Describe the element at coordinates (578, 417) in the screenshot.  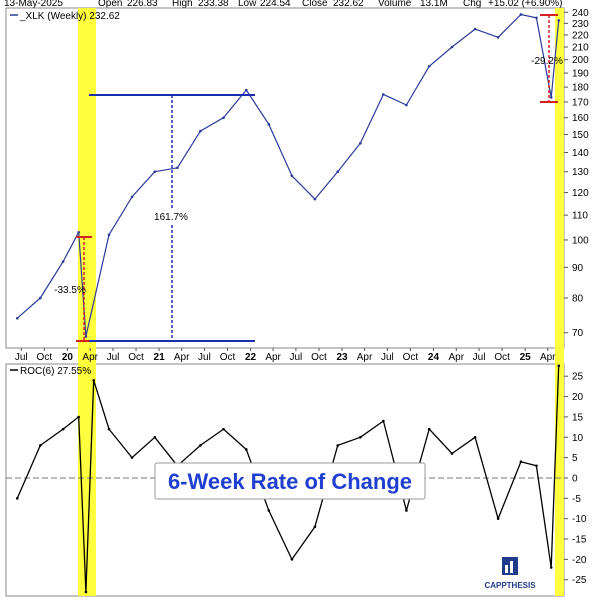
I see `roc-y-tick-label: 15` at that location.